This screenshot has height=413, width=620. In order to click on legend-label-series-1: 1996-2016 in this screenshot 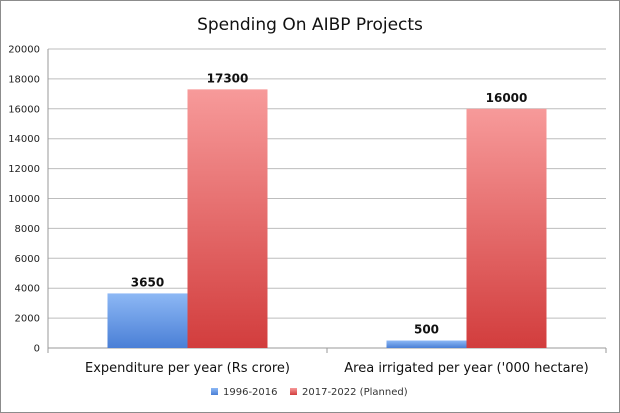, I will do `click(250, 392)`.